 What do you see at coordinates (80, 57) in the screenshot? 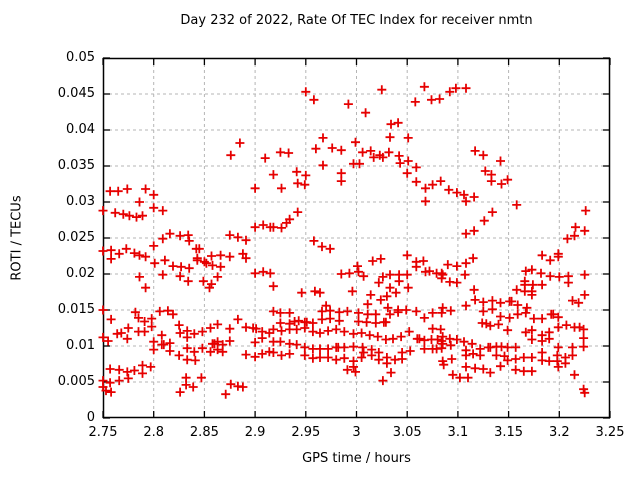
I see `y-tick-label: 0.05` at bounding box center [80, 57].